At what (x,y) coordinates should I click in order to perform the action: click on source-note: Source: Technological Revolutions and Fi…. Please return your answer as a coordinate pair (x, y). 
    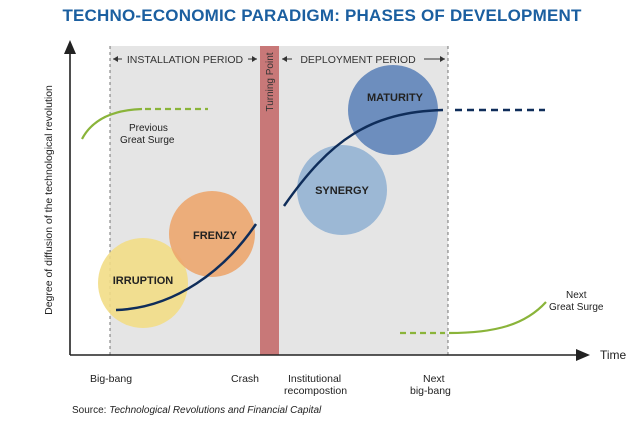
    Looking at the image, I should click on (196, 410).